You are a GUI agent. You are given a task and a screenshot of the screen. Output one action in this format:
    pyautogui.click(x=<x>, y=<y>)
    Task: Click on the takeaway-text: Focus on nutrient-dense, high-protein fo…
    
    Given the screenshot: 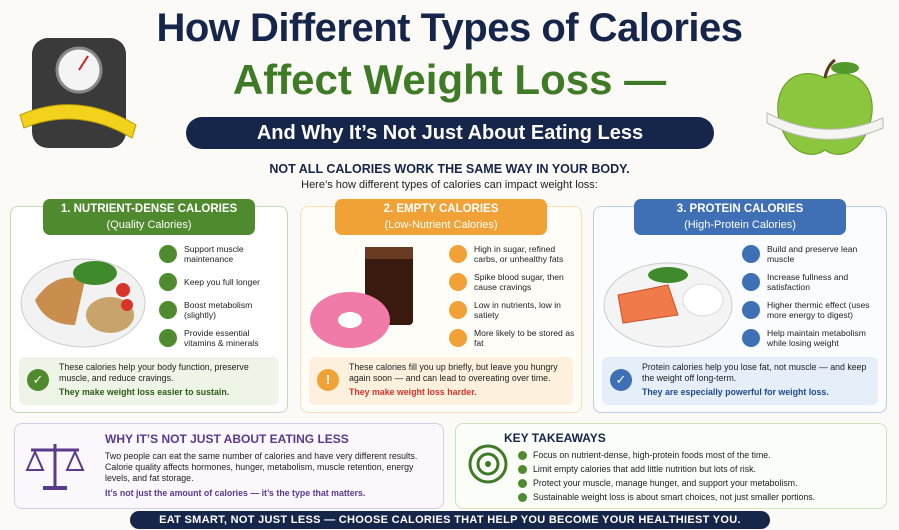 What is the action you would take?
    pyautogui.click(x=652, y=455)
    